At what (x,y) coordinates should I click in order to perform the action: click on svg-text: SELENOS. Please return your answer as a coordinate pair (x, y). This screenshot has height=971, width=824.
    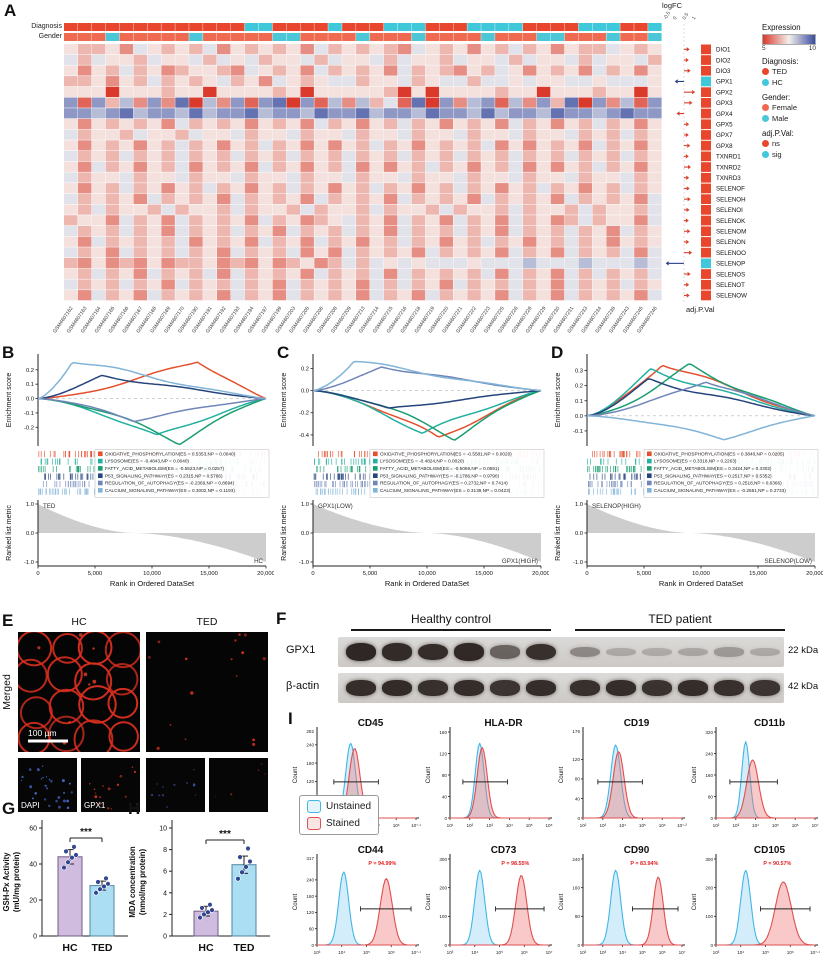
    Looking at the image, I should click on (730, 274).